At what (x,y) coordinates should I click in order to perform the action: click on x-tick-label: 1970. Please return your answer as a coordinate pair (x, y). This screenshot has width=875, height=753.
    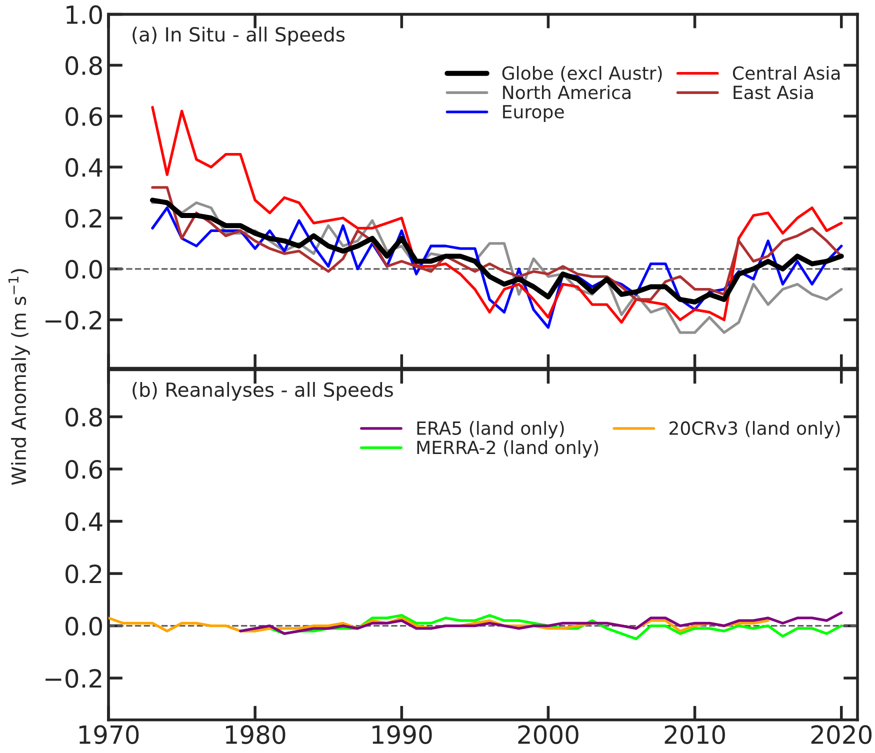
    Looking at the image, I should click on (109, 734).